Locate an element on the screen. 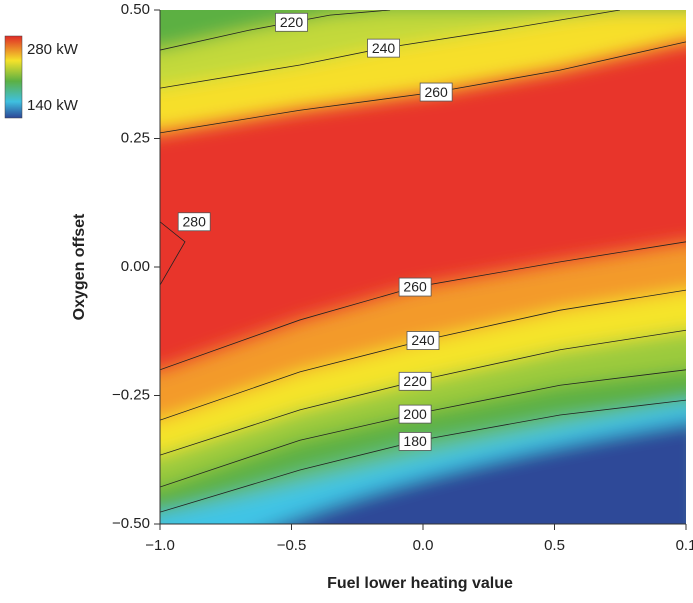 This screenshot has height=603, width=693. y-tick-label: 0.00 is located at coordinates (135, 266).